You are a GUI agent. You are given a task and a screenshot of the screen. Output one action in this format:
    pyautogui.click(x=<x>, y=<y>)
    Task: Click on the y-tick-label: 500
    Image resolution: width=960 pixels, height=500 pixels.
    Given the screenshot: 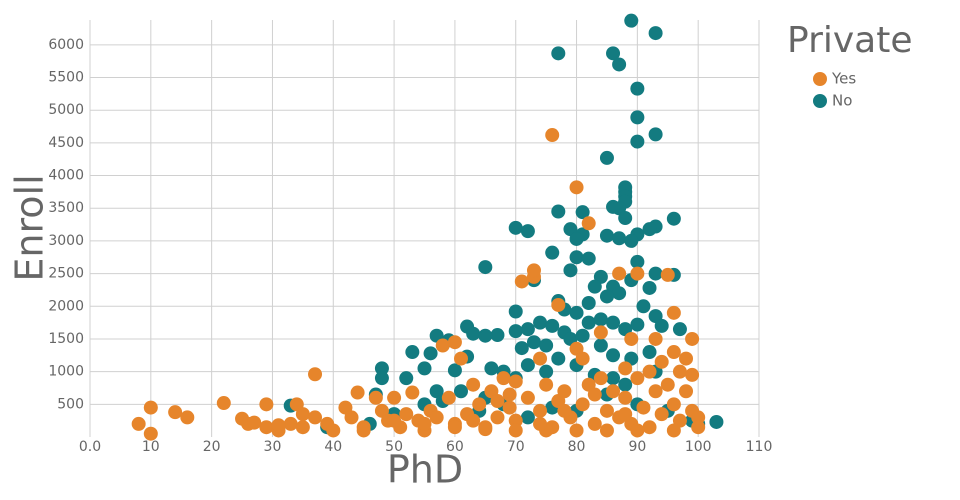 What is the action you would take?
    pyautogui.click(x=70, y=404)
    